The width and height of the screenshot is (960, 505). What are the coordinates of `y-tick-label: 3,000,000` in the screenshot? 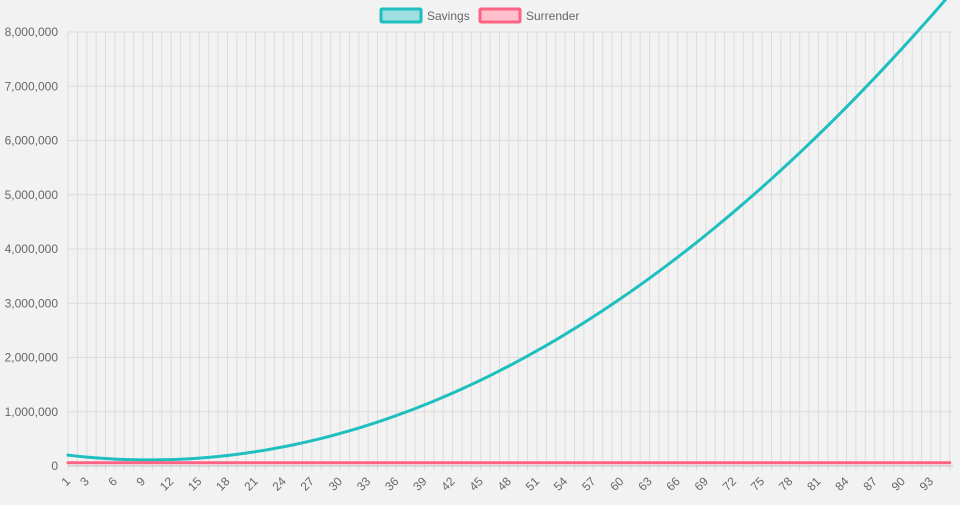 It's located at (32, 303).